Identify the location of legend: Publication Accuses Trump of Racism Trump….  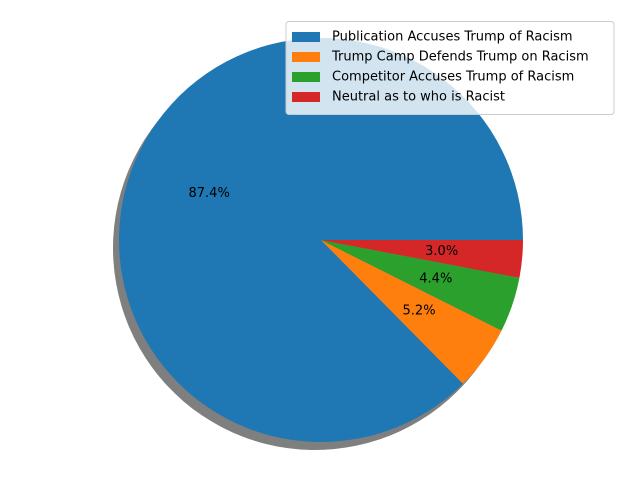
(450, 68).